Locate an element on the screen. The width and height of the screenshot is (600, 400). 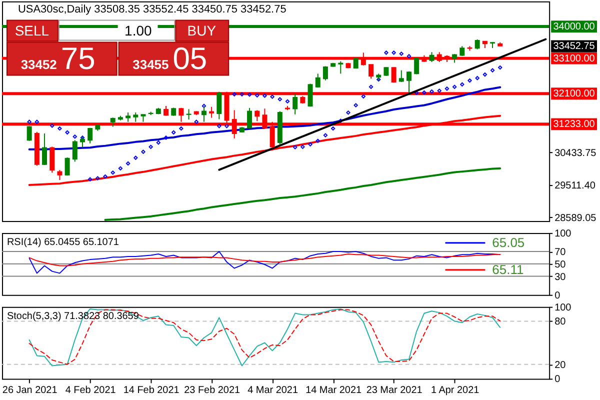
x-tick-label: 23 Feb 2021 is located at coordinates (212, 390).